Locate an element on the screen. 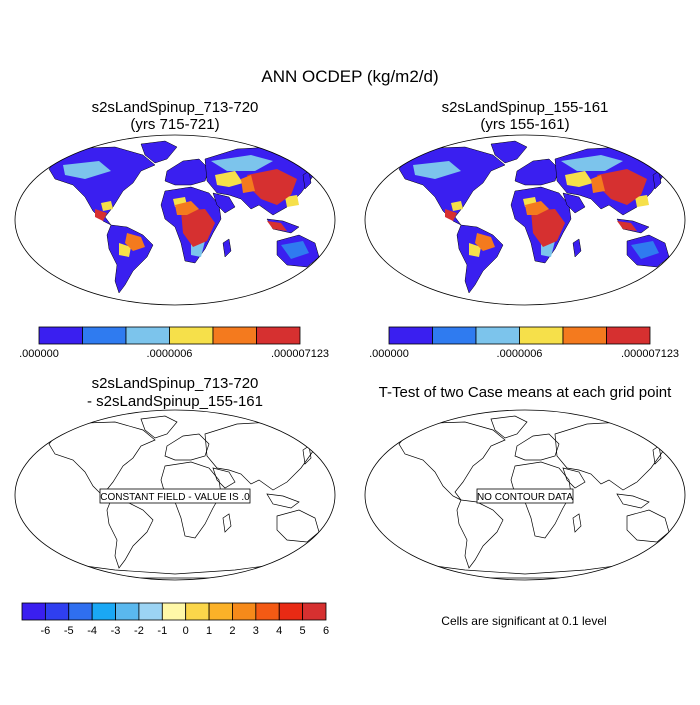 This screenshot has width=700, height=705. colorbar-3-label: 0 is located at coordinates (186, 631).